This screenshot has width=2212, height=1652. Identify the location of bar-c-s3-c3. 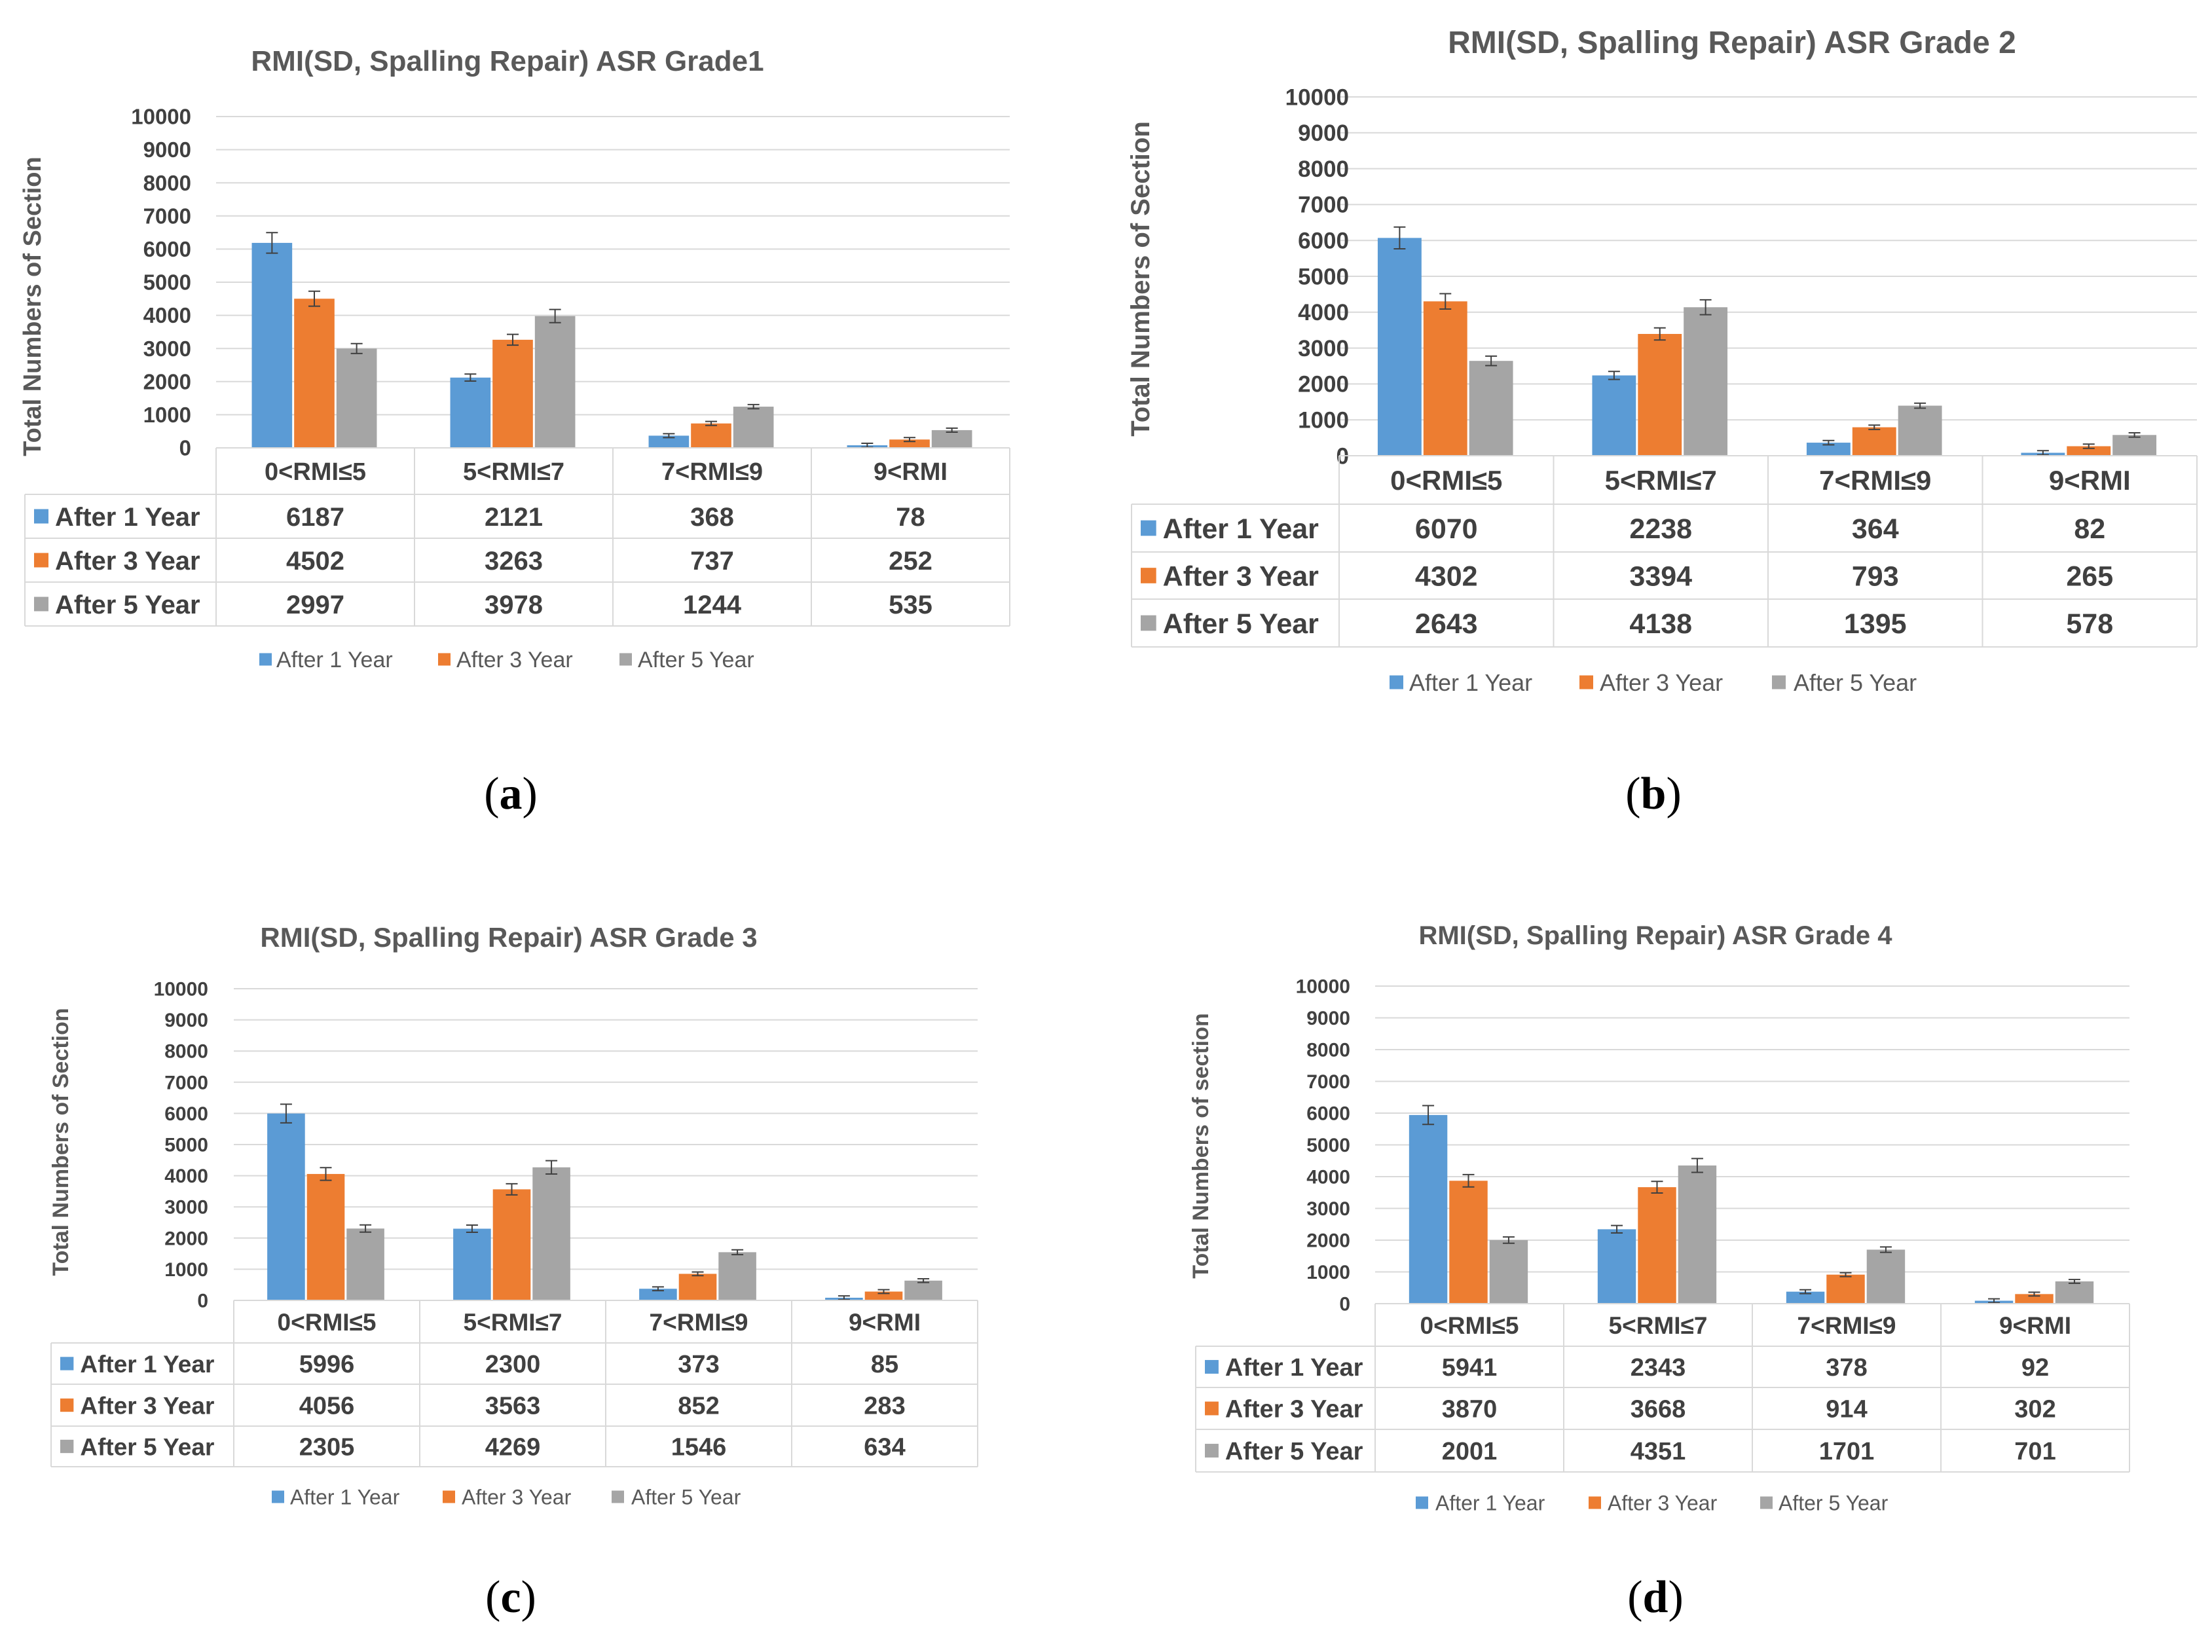
(737, 1276).